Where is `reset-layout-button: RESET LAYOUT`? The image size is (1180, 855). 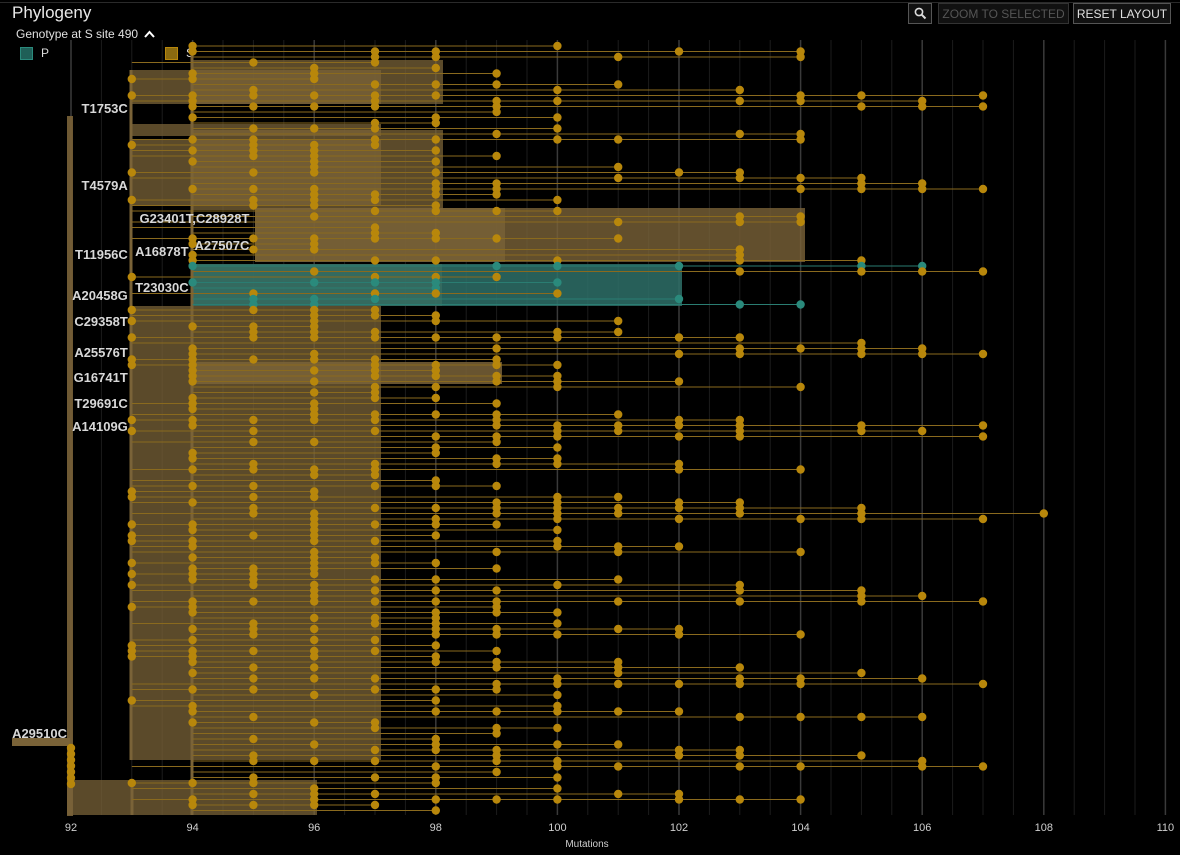
reset-layout-button: RESET LAYOUT is located at coordinates (1122, 13).